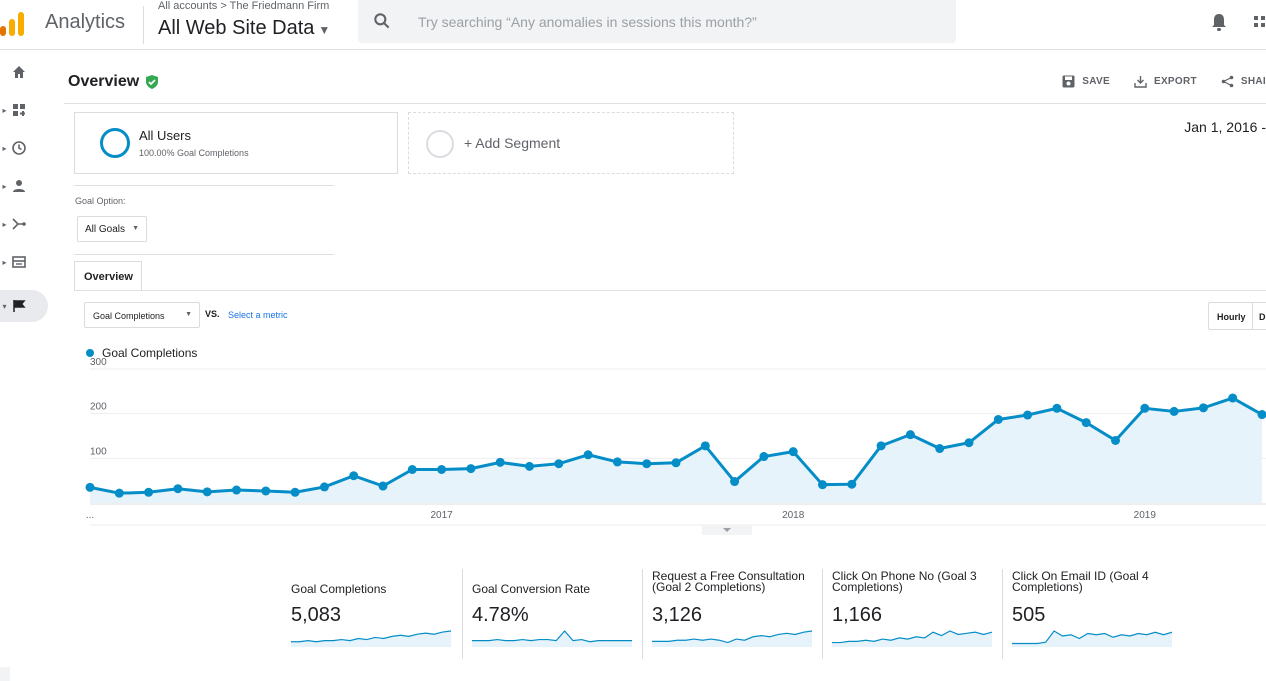 Image resolution: width=1266 pixels, height=681 pixels. I want to click on granularity-day-button: D, so click(1262, 317).